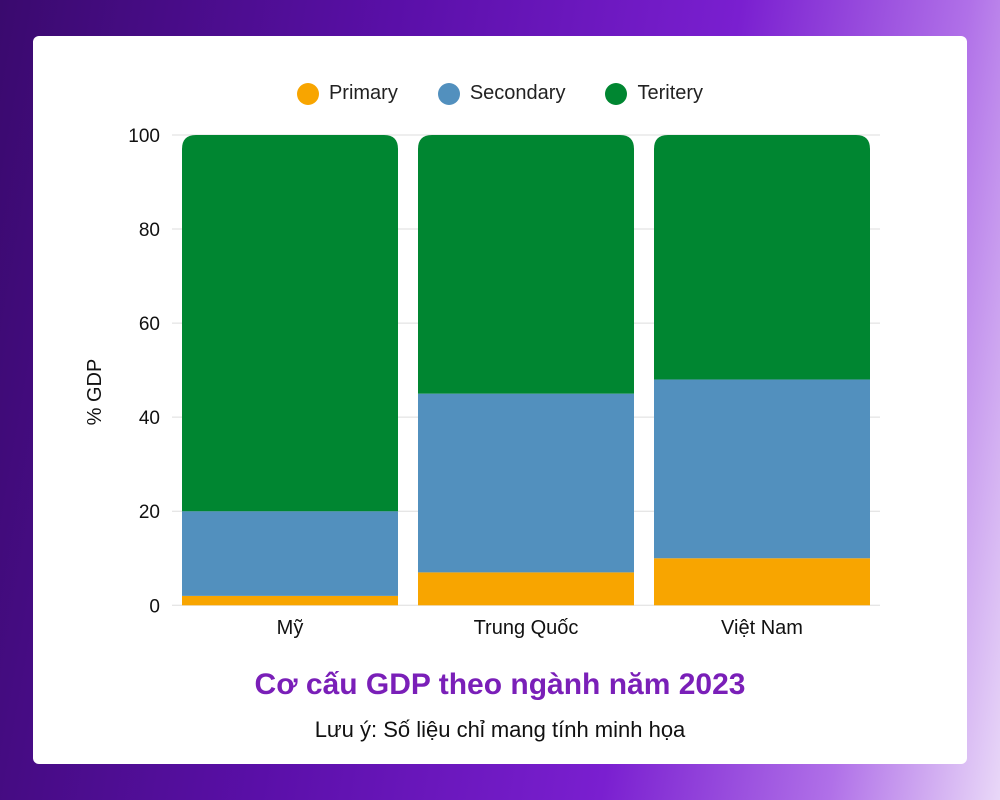 This screenshot has width=1000, height=800. What do you see at coordinates (526, 628) in the screenshot?
I see `x-tick-label: Trung Quốc` at bounding box center [526, 628].